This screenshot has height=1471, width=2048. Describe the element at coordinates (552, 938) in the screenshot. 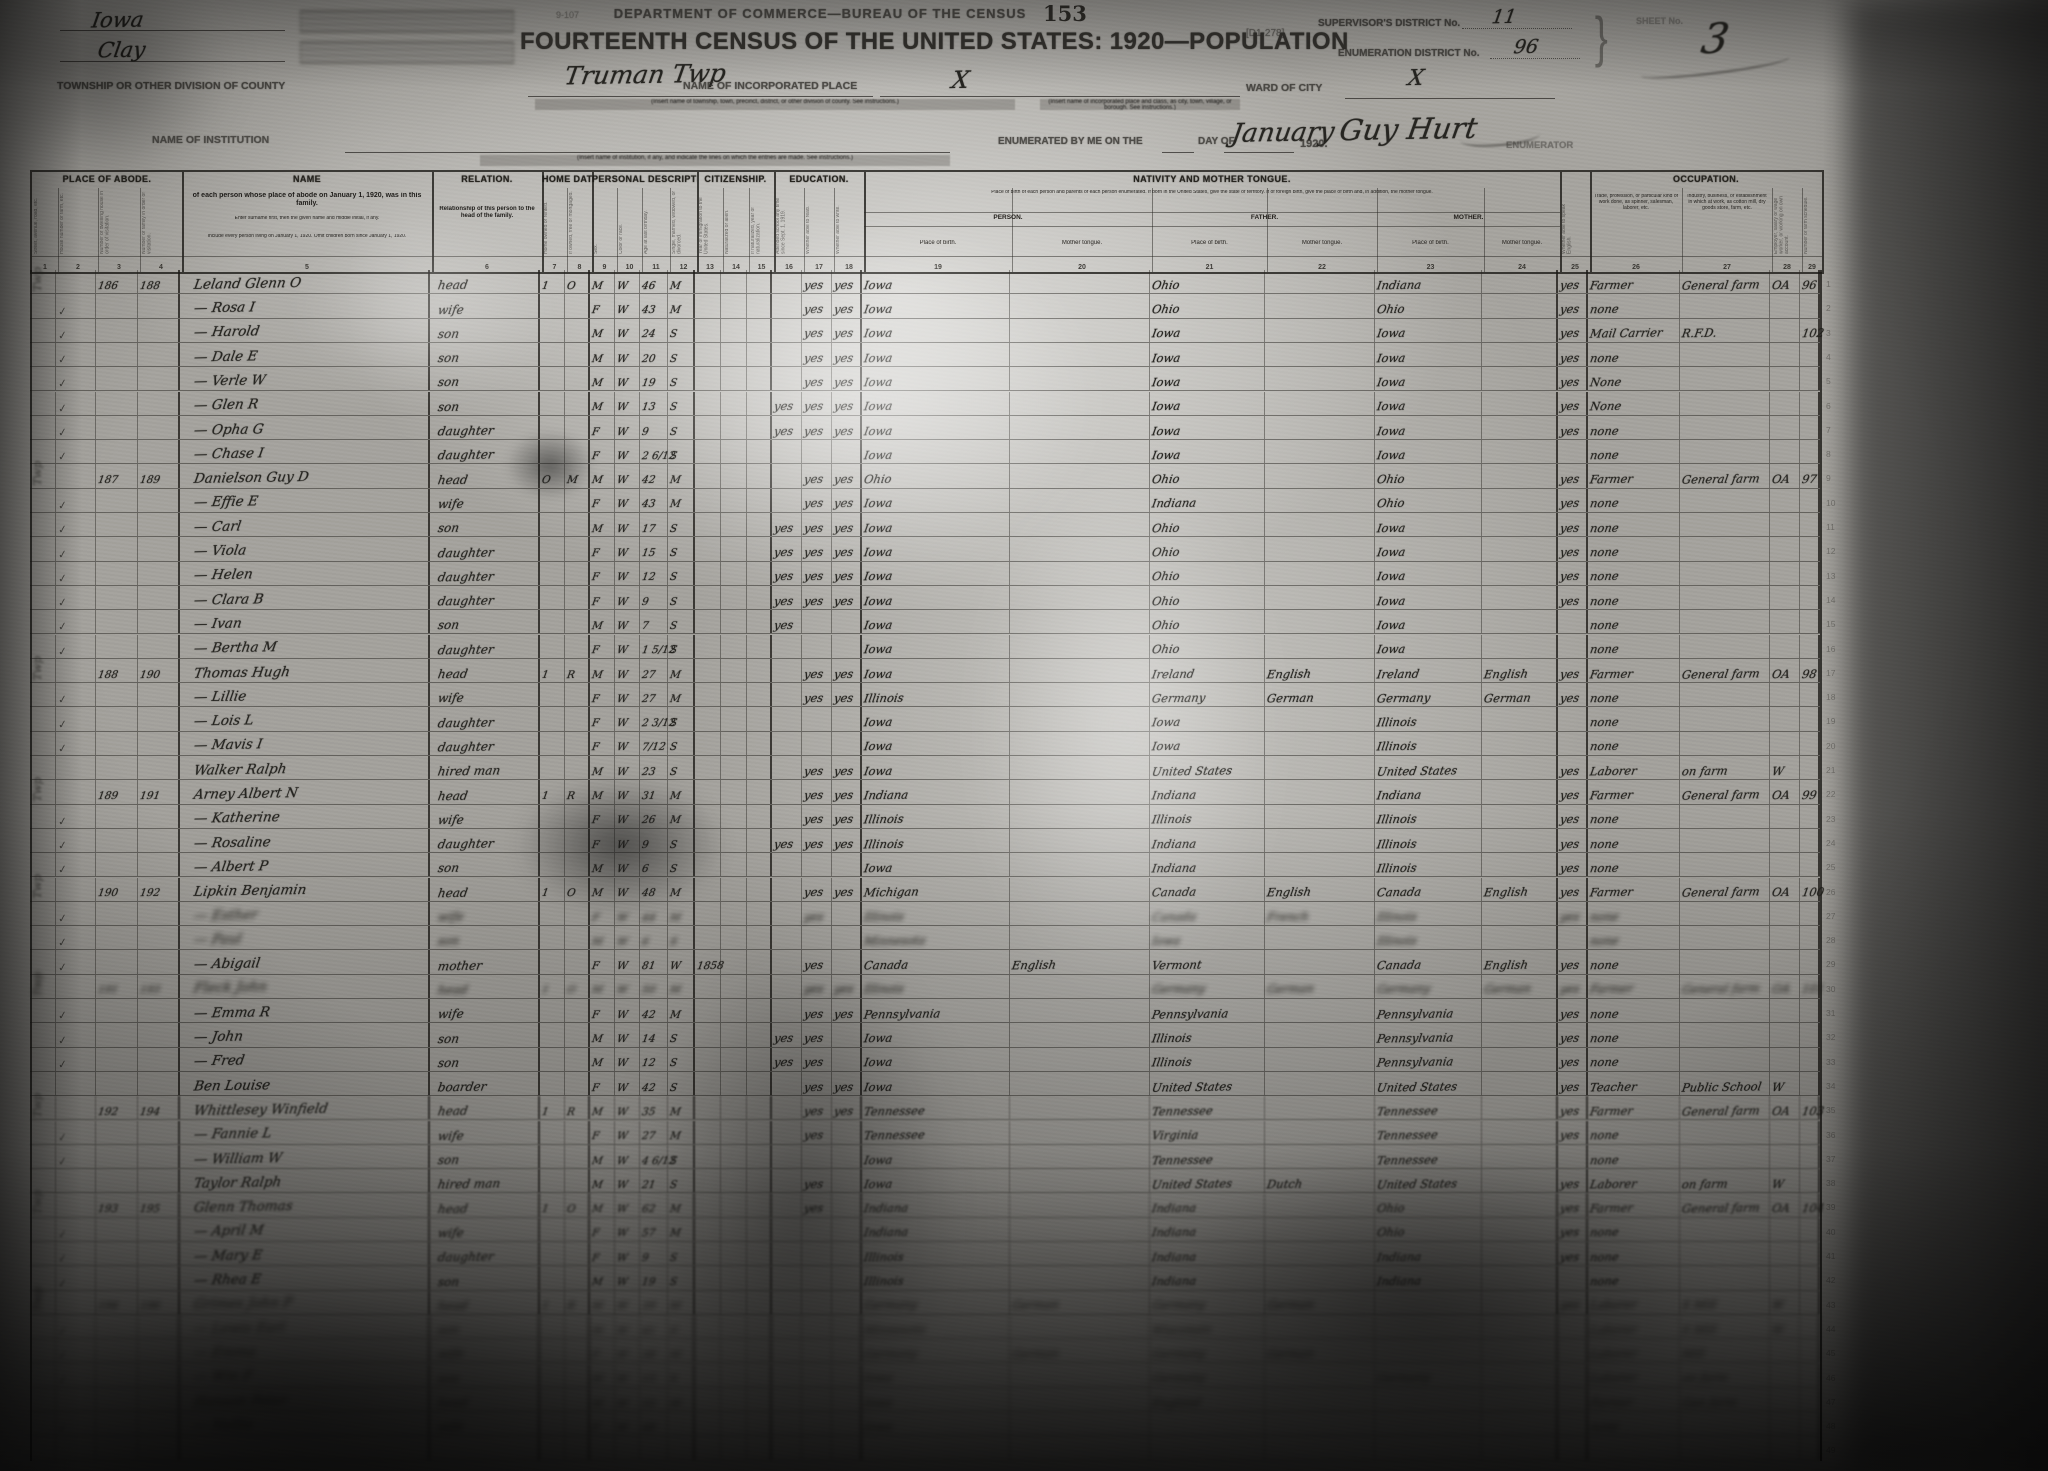

I see `cell-t1` at that location.